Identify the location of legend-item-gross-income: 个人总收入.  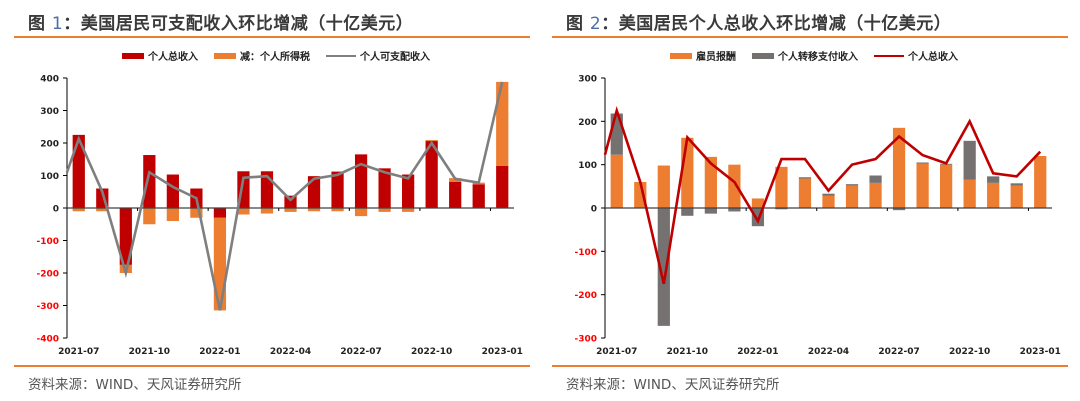
(160, 55).